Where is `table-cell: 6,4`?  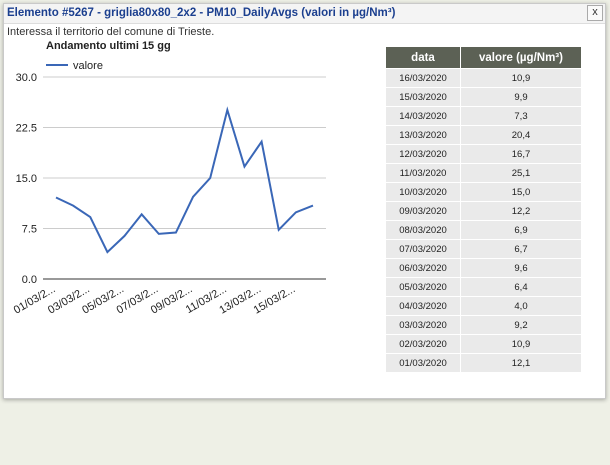
table-cell: 6,4 is located at coordinates (521, 287).